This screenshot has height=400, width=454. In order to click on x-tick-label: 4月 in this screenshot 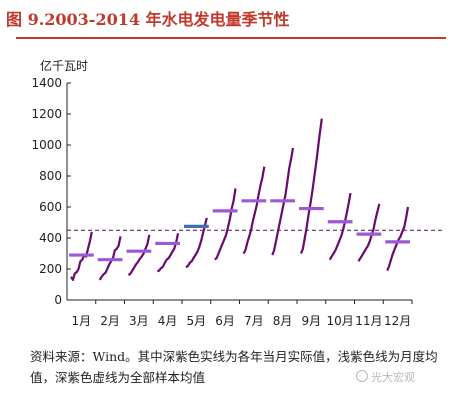, I will do `click(168, 321)`.